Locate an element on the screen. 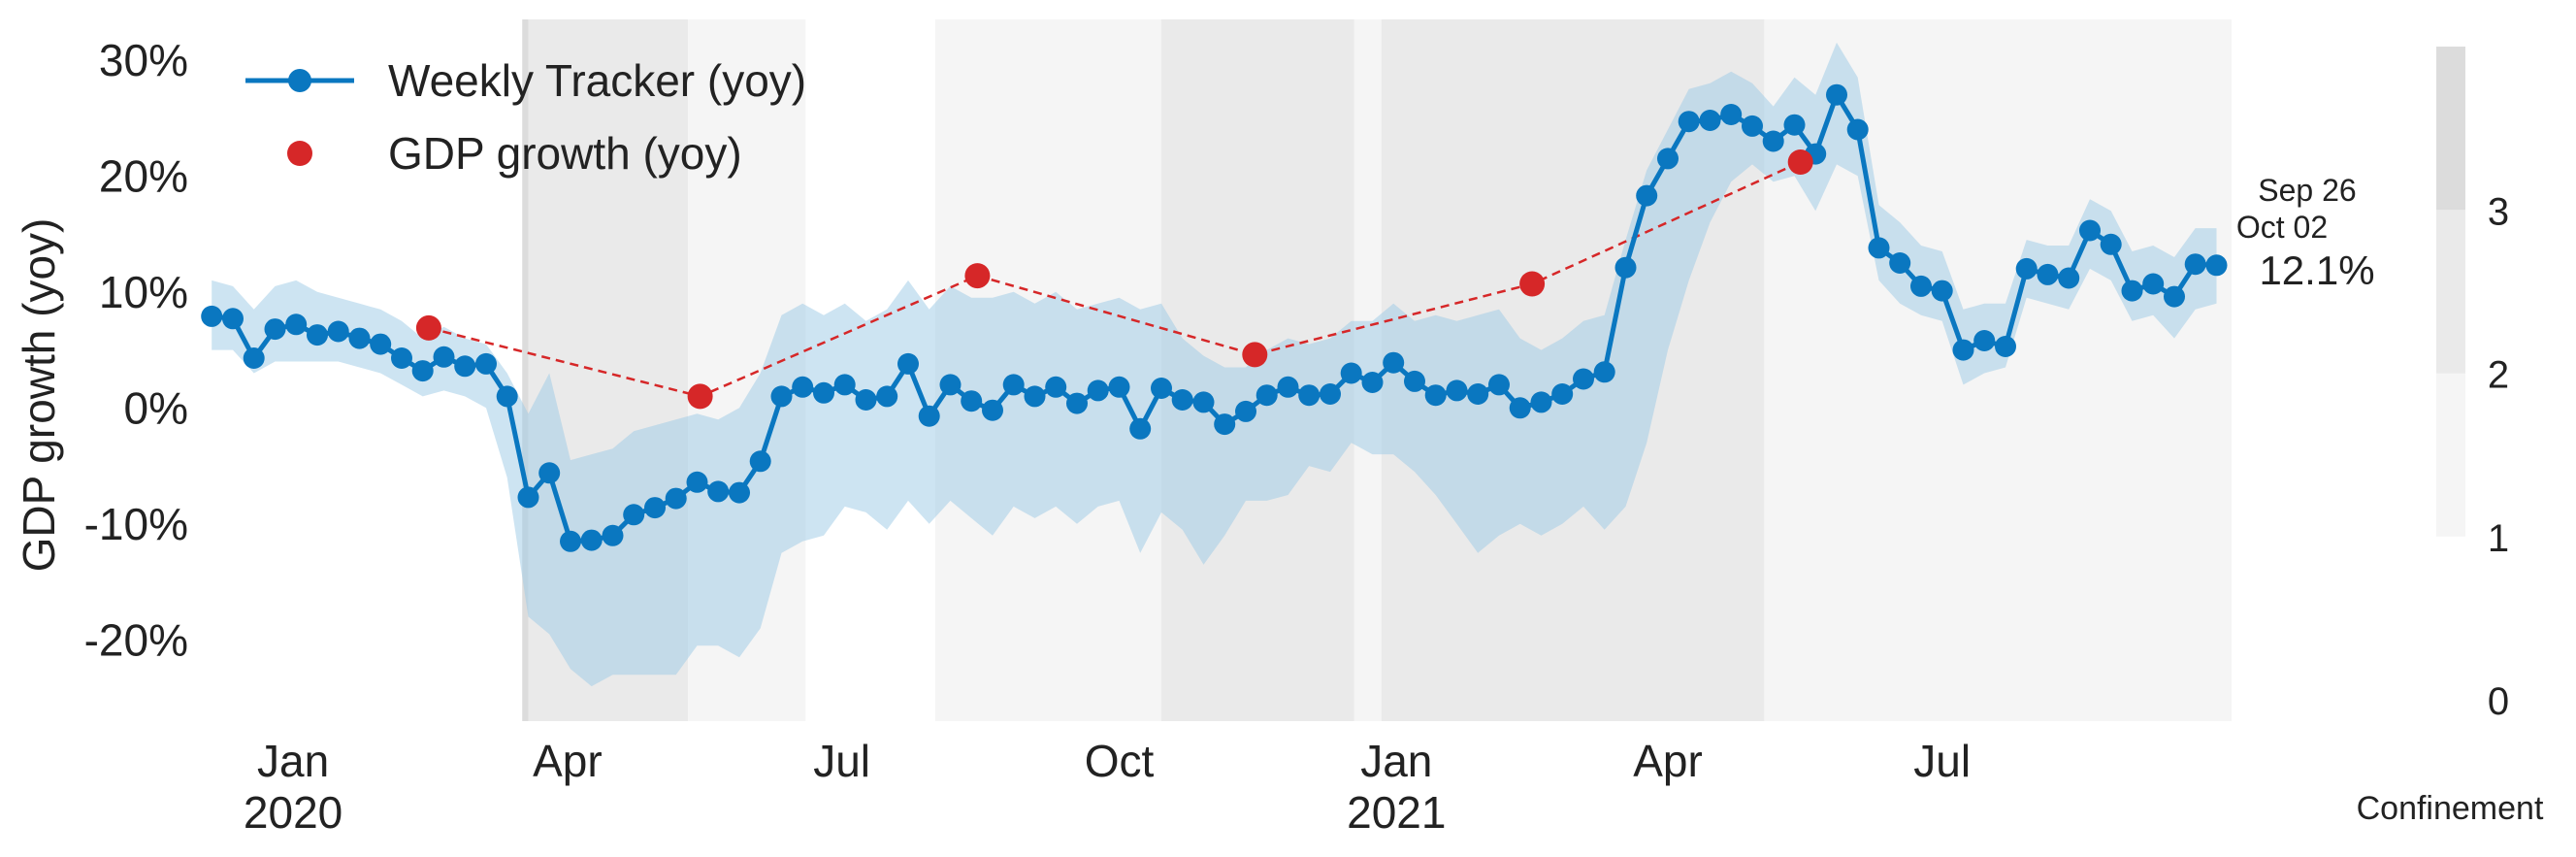  colorbar-tick-label: 2 is located at coordinates (2498, 375).